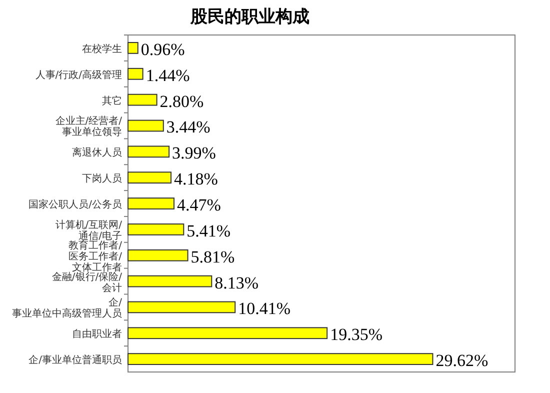 The width and height of the screenshot is (550, 393). Describe the element at coordinates (102, 48) in the screenshot. I see `y-tick-label: 在校学生` at that location.